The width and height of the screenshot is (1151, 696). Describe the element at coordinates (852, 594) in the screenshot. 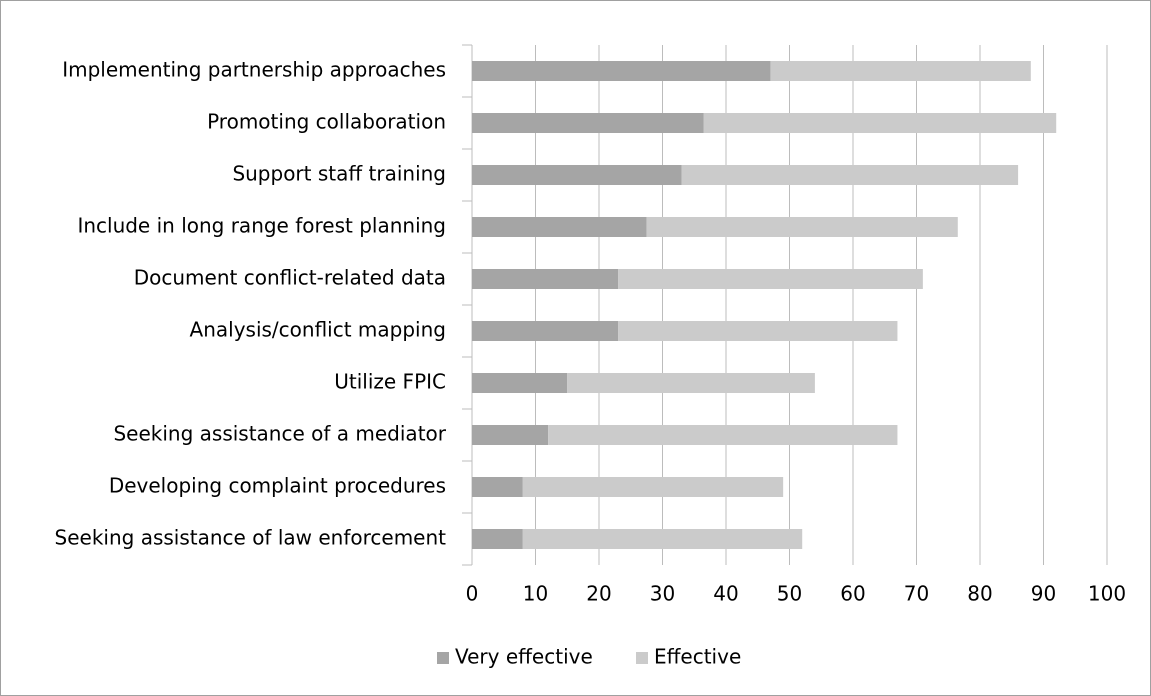

I see `x-tick-label: 60` at that location.